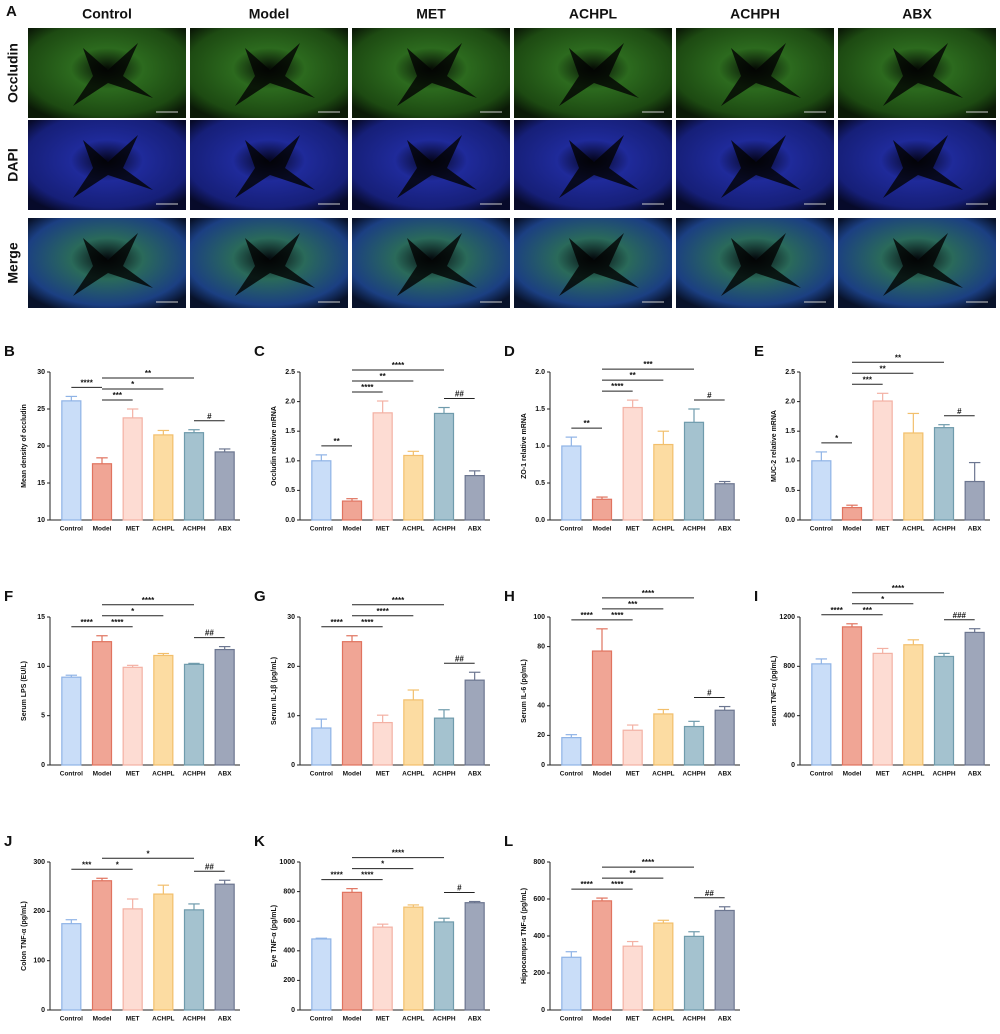 This screenshot has width=1000, height=1034. I want to click on column-label: ACHPH, so click(755, 14).